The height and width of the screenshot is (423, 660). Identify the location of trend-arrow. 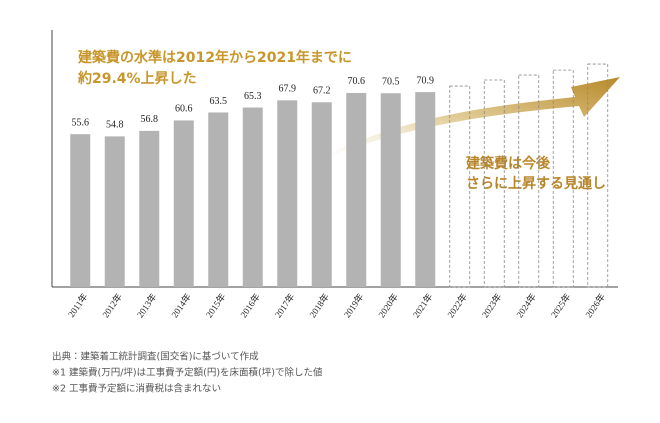
(460, 122).